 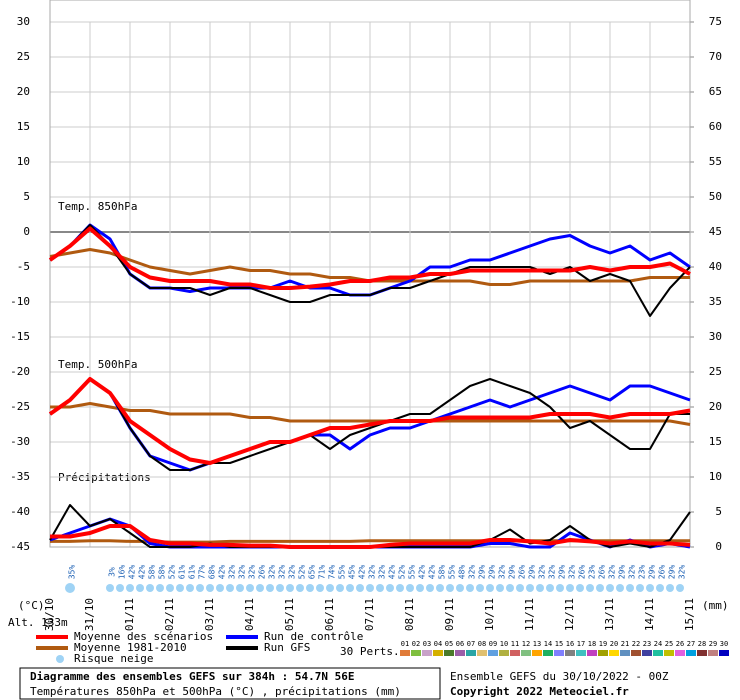 What do you see at coordinates (715, 56) in the screenshot?
I see `y2-tick-label: 70` at bounding box center [715, 56].